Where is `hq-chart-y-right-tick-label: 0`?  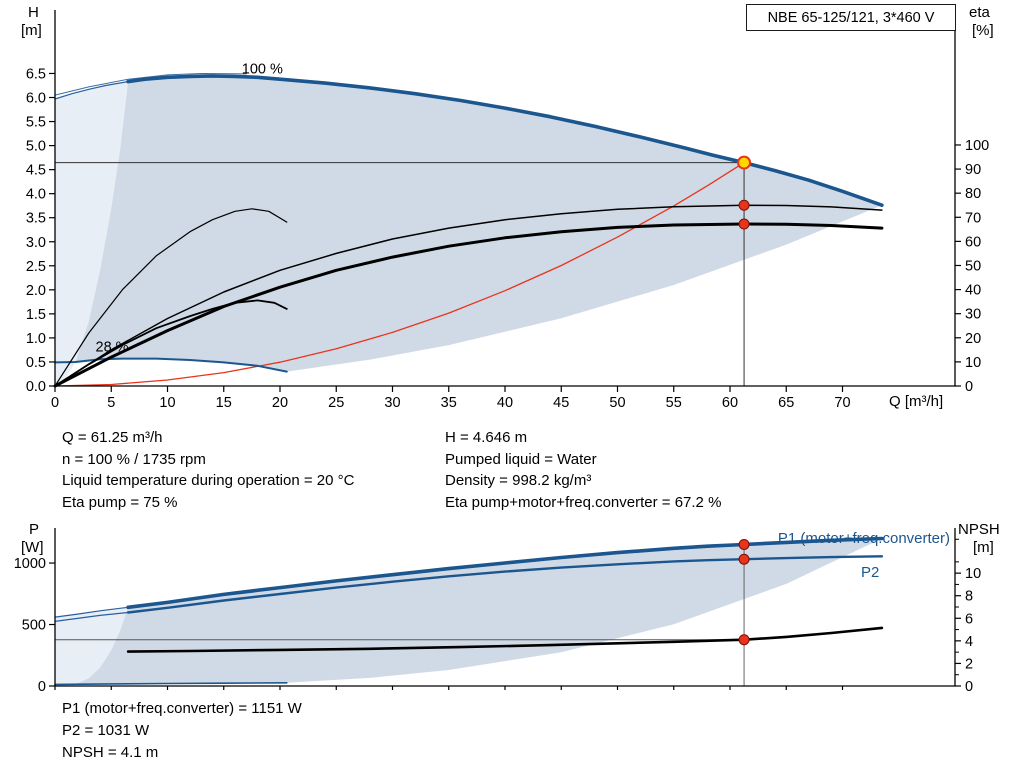 hq-chart-y-right-tick-label: 0 is located at coordinates (969, 387).